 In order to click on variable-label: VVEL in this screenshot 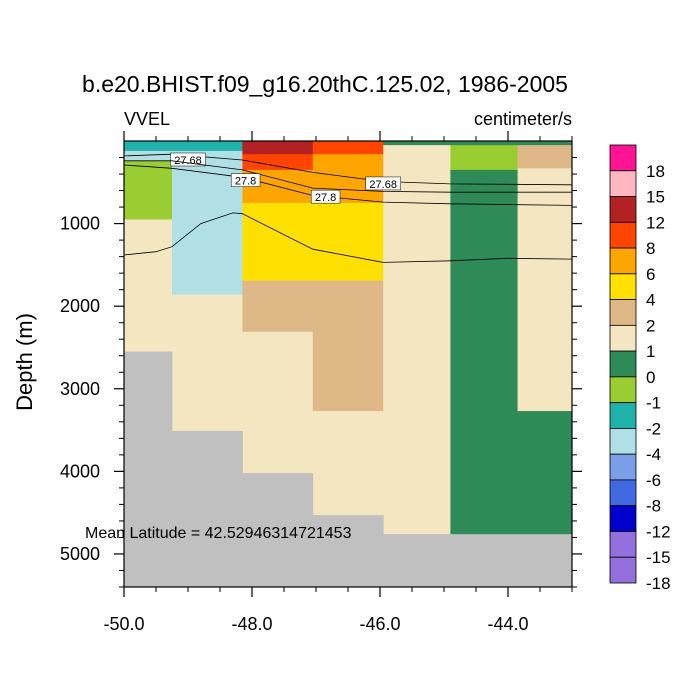, I will do `click(147, 119)`.